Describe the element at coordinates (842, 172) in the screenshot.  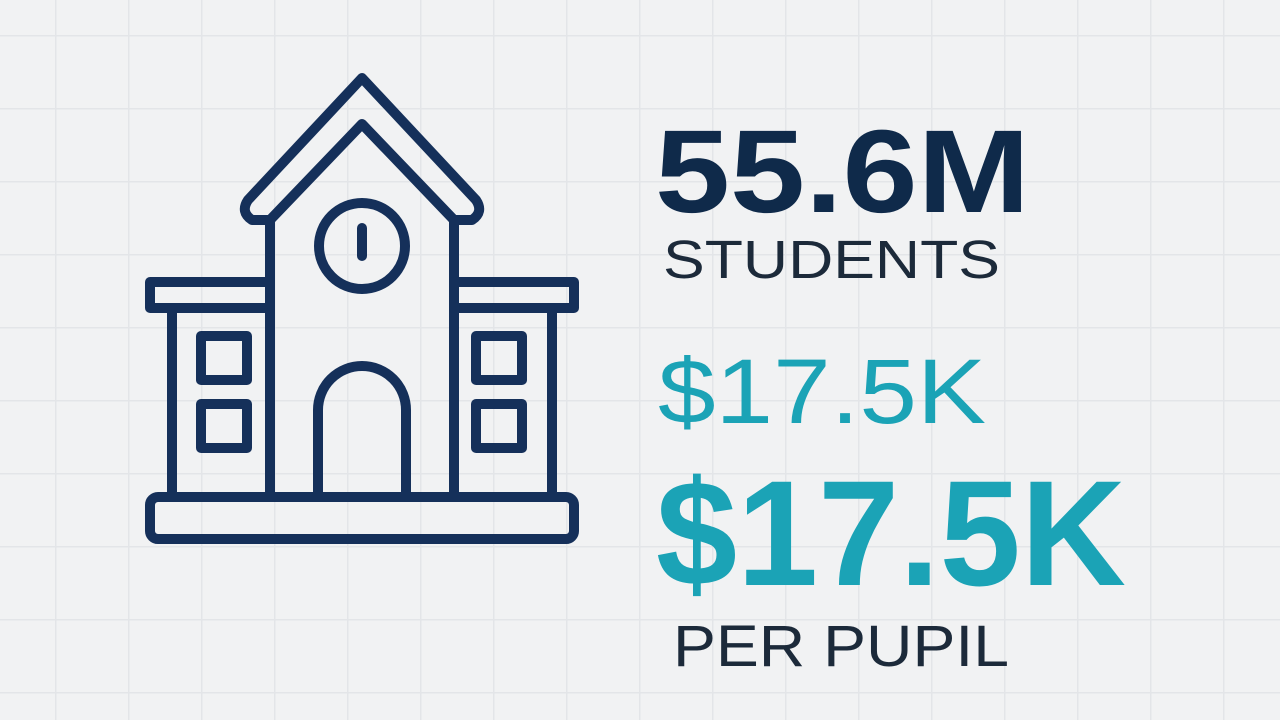
I see `stat-value: 55.6M` at that location.